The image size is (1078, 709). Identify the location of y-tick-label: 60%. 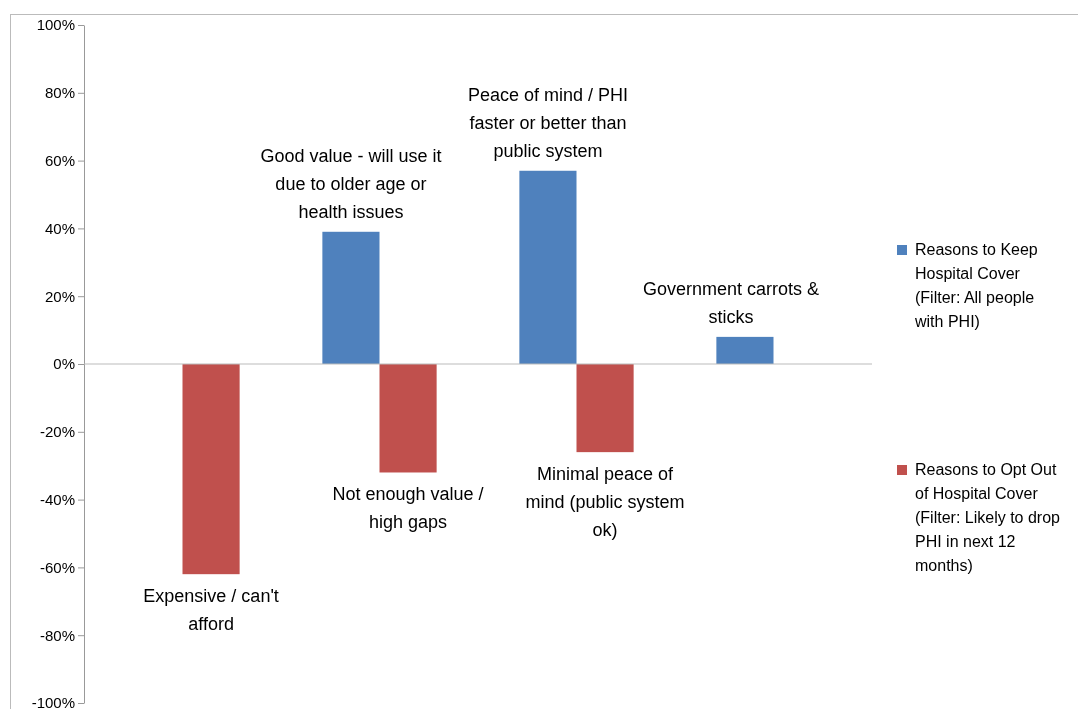
(59, 160).